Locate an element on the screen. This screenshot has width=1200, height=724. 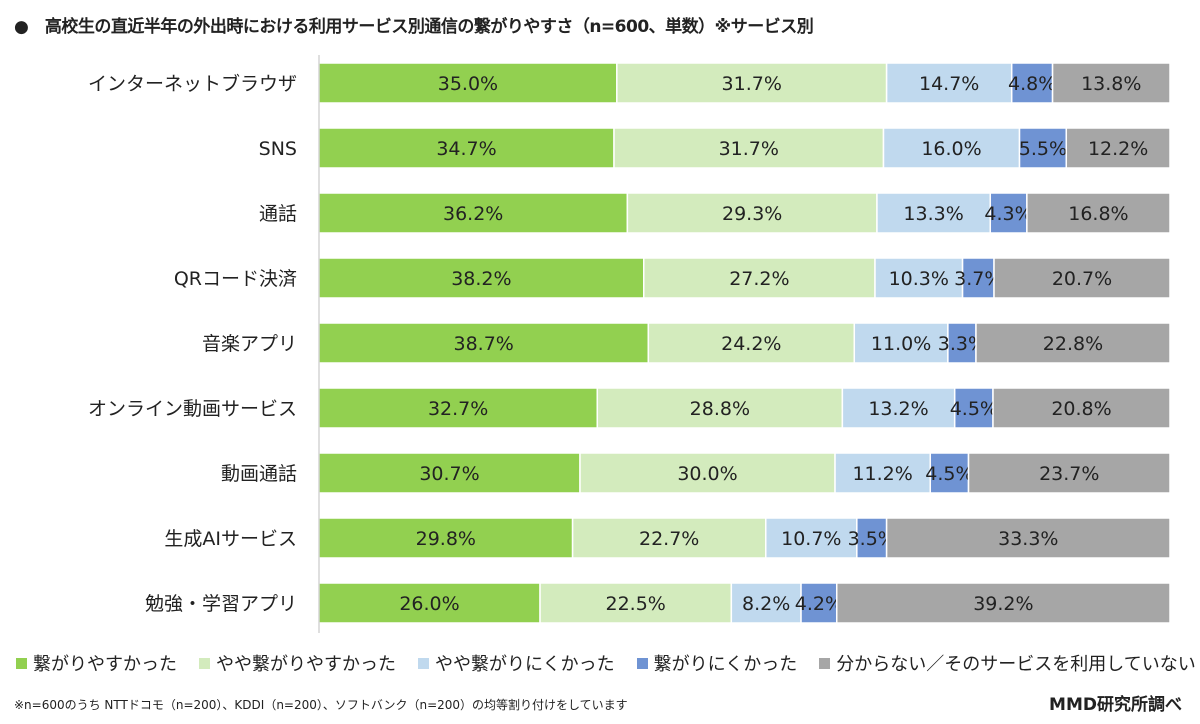
data-label: 13.2% is located at coordinates (898, 409).